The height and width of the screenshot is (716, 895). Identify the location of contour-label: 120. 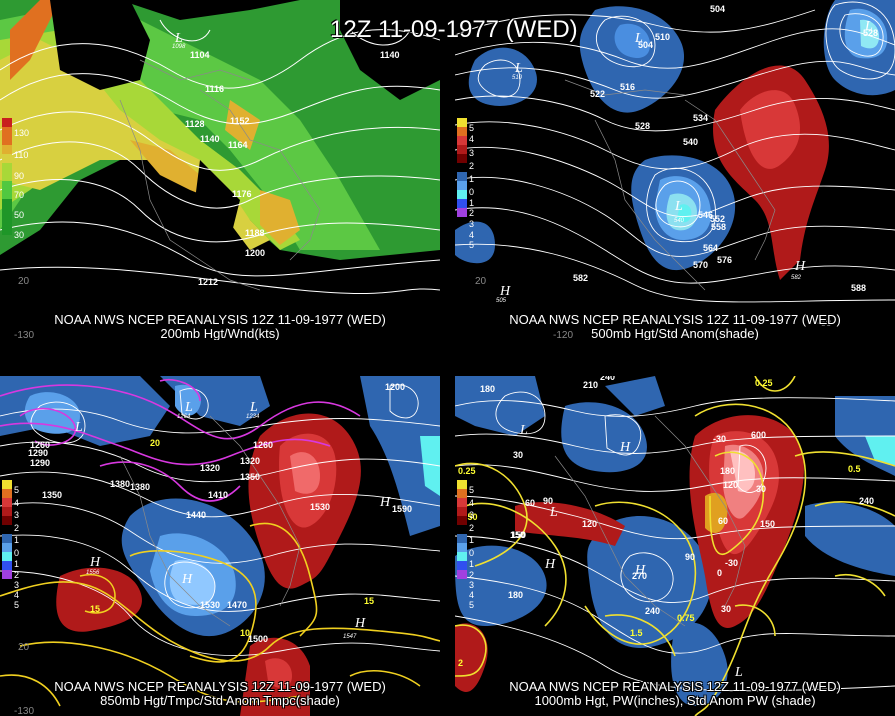
(589, 524).